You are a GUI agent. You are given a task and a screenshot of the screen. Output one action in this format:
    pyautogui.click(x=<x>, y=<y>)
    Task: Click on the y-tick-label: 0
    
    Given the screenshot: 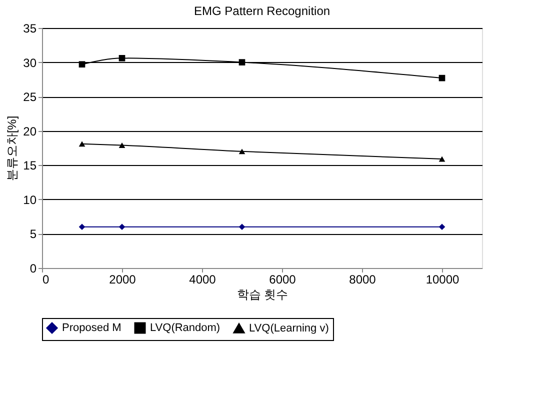 What is the action you would take?
    pyautogui.click(x=33, y=269)
    